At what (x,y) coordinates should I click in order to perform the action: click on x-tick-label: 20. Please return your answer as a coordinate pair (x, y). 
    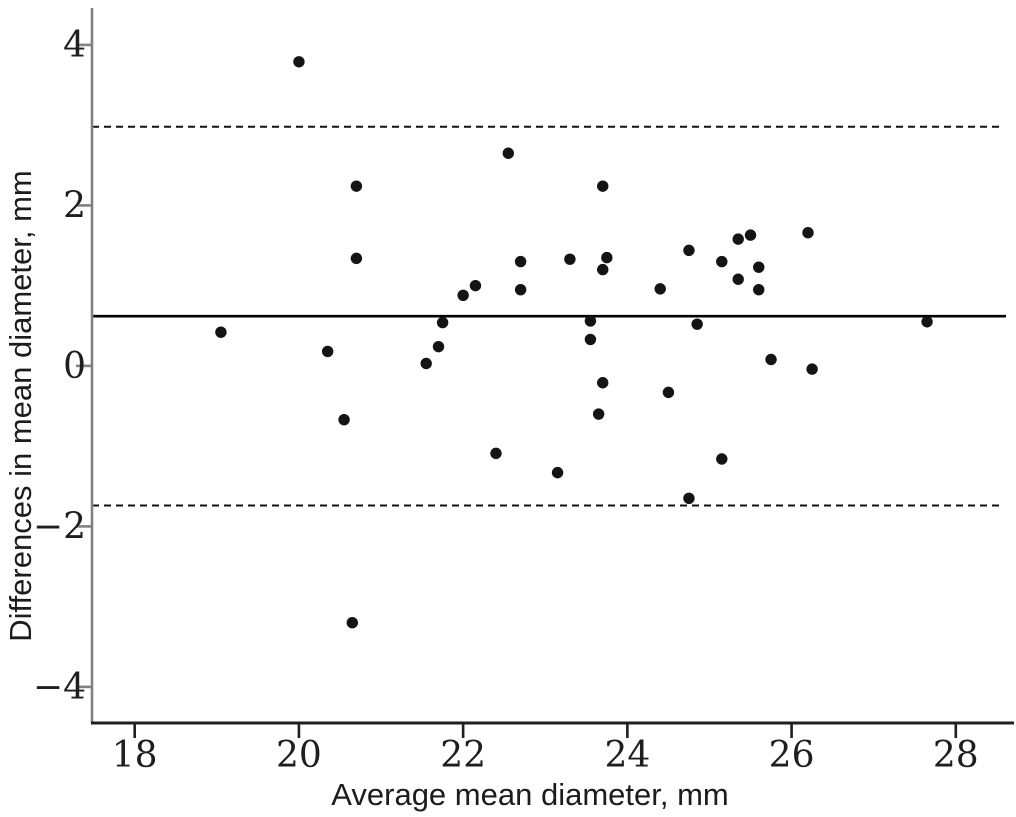
    Looking at the image, I should click on (299, 755).